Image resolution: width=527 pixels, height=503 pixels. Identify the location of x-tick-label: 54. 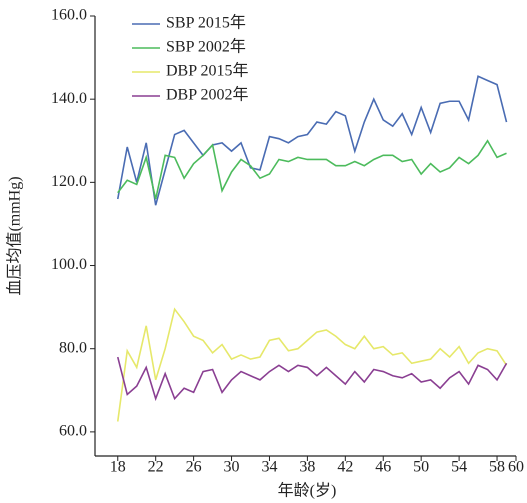
(459, 467).